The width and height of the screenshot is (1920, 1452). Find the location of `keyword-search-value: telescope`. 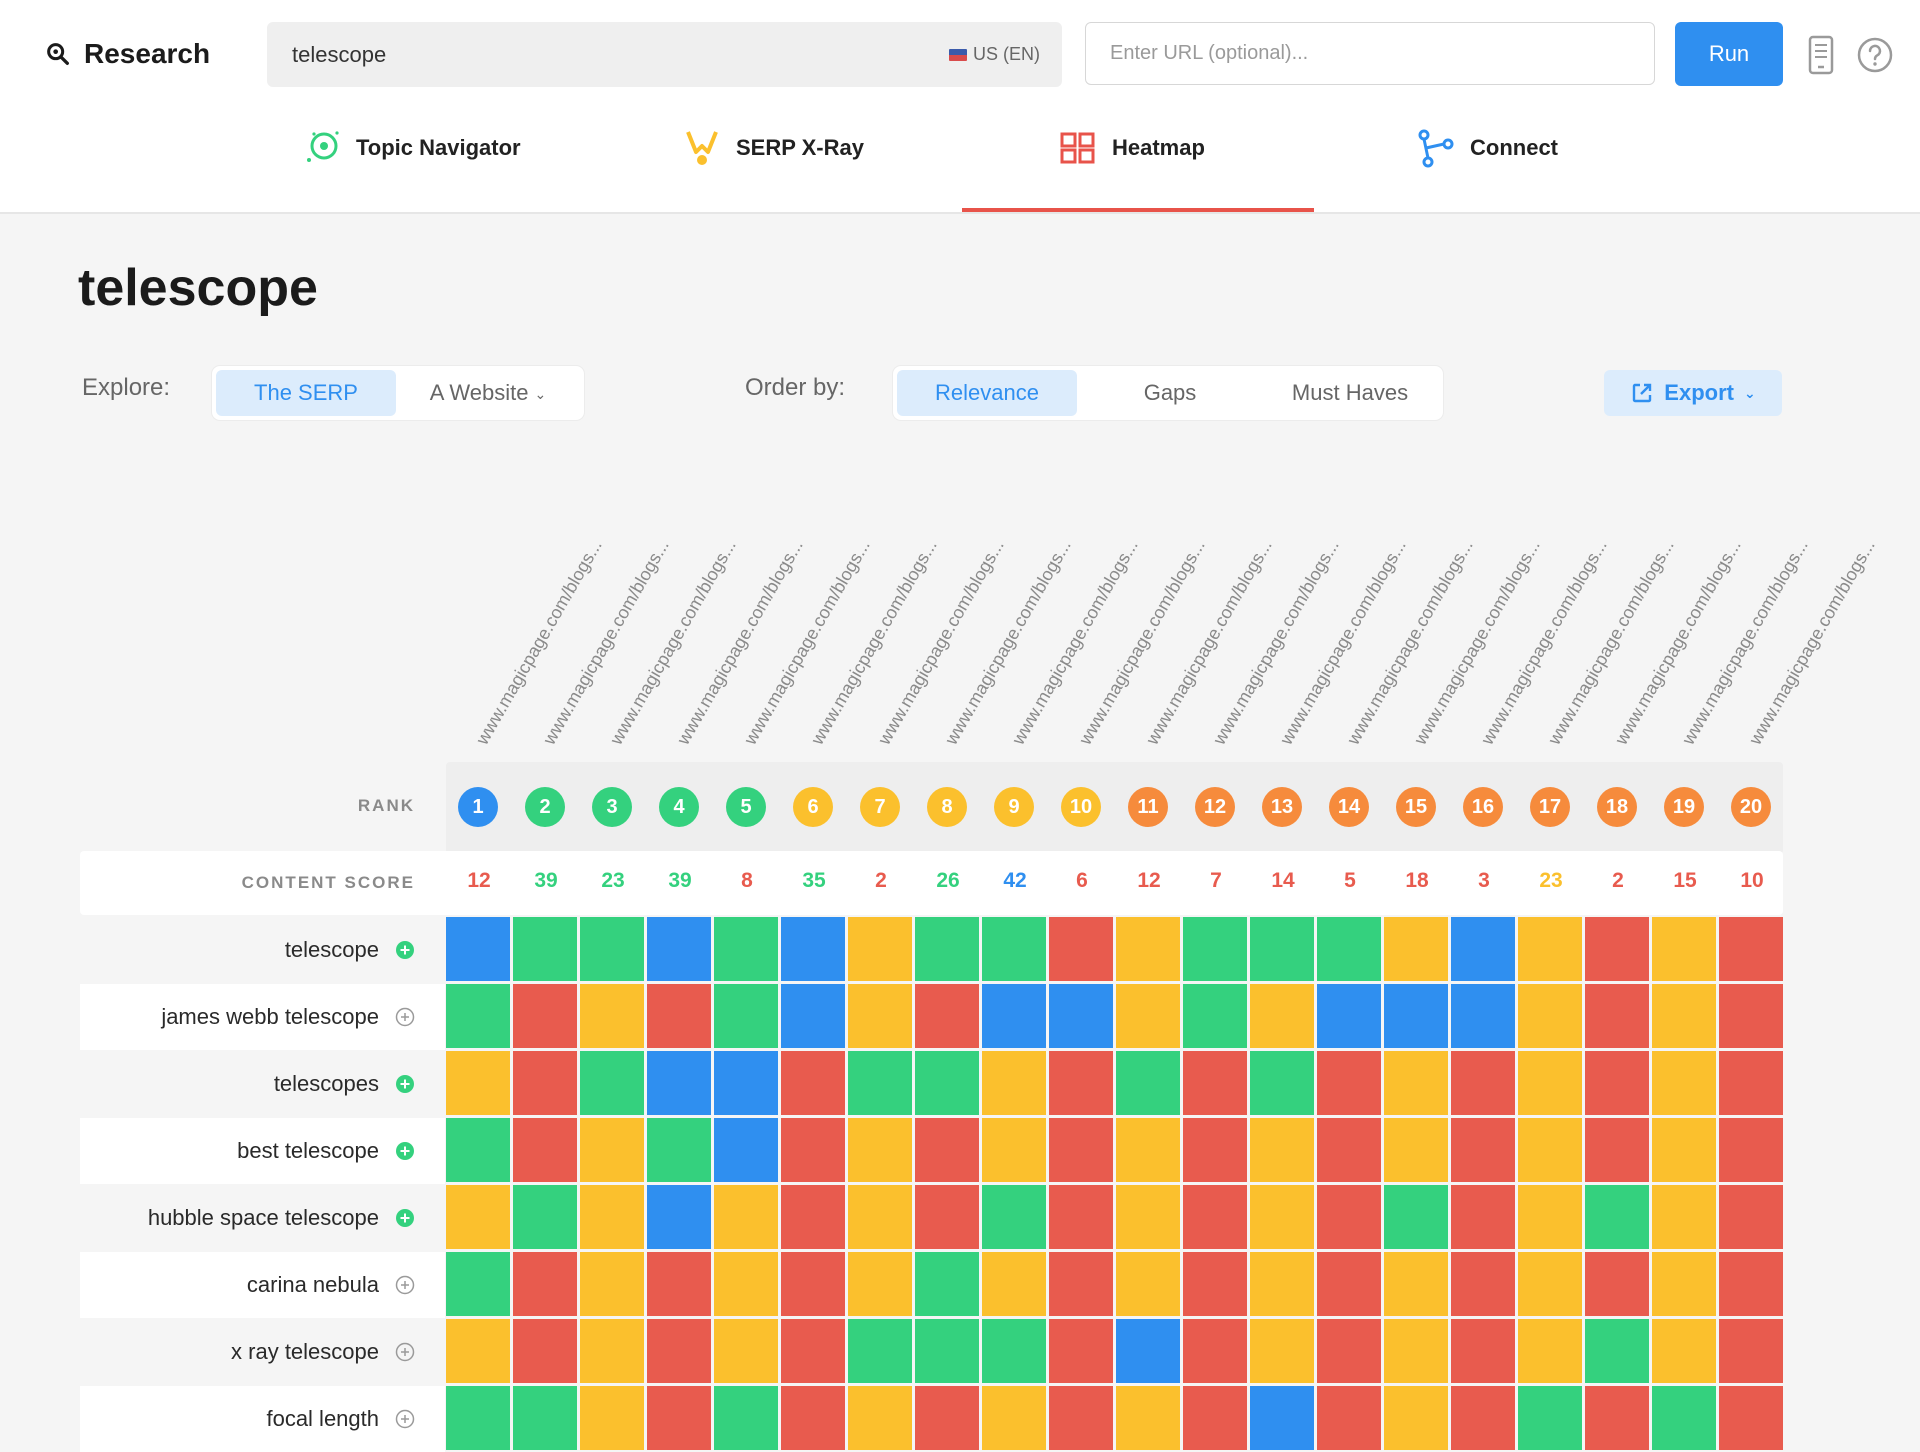

keyword-search-value: telescope is located at coordinates (339, 54).